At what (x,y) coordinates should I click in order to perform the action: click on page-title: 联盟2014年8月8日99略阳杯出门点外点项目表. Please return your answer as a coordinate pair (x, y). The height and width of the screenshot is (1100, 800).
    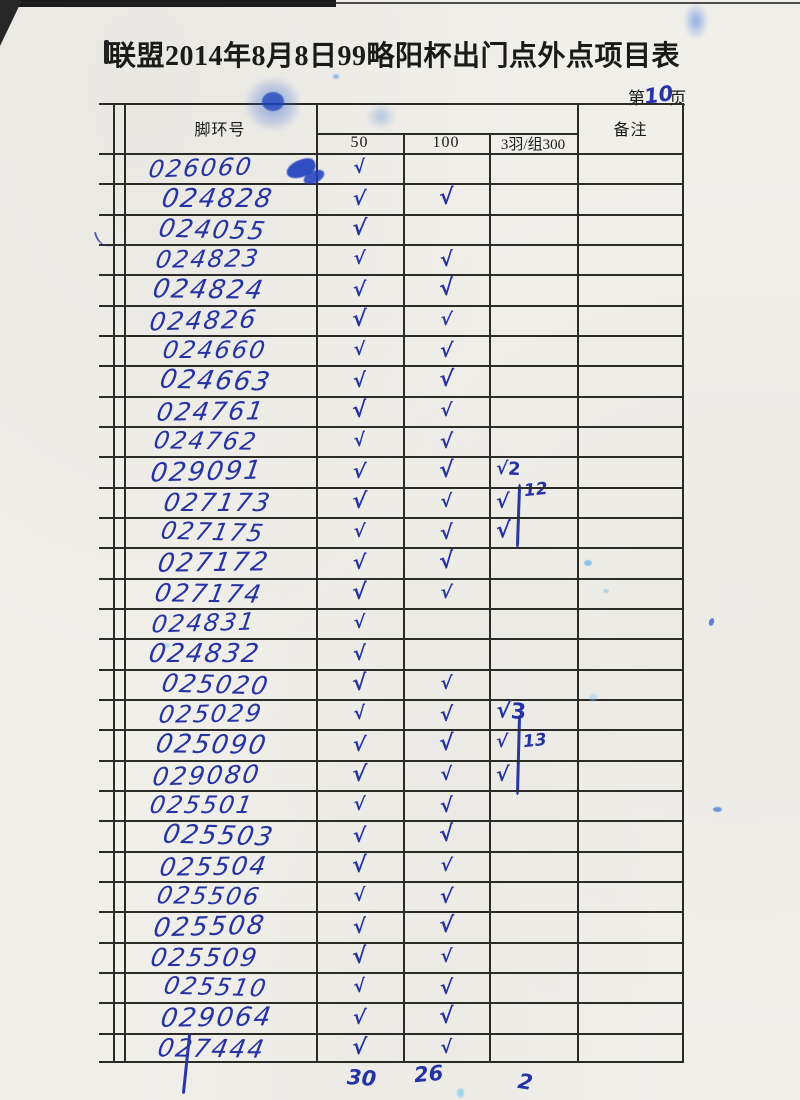
    Looking at the image, I should click on (394, 56).